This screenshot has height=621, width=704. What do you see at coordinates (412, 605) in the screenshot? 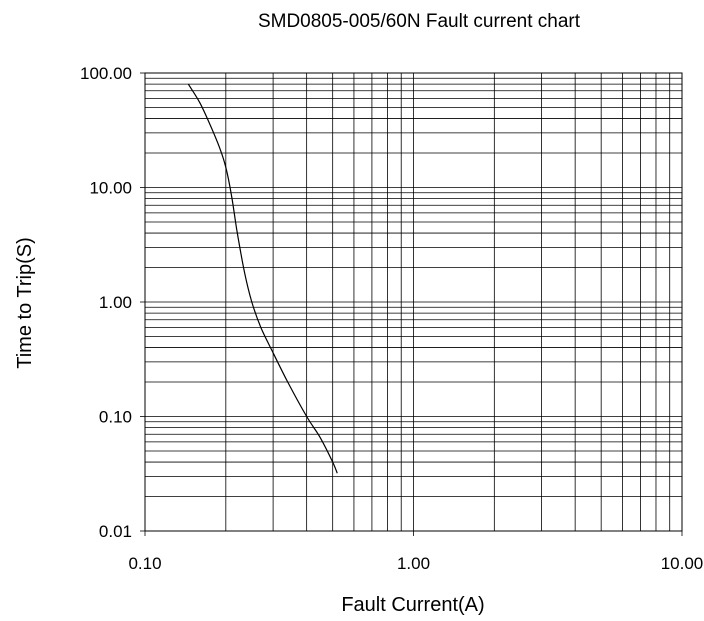
I see `x-axis-label: Fault Current(A)` at bounding box center [412, 605].